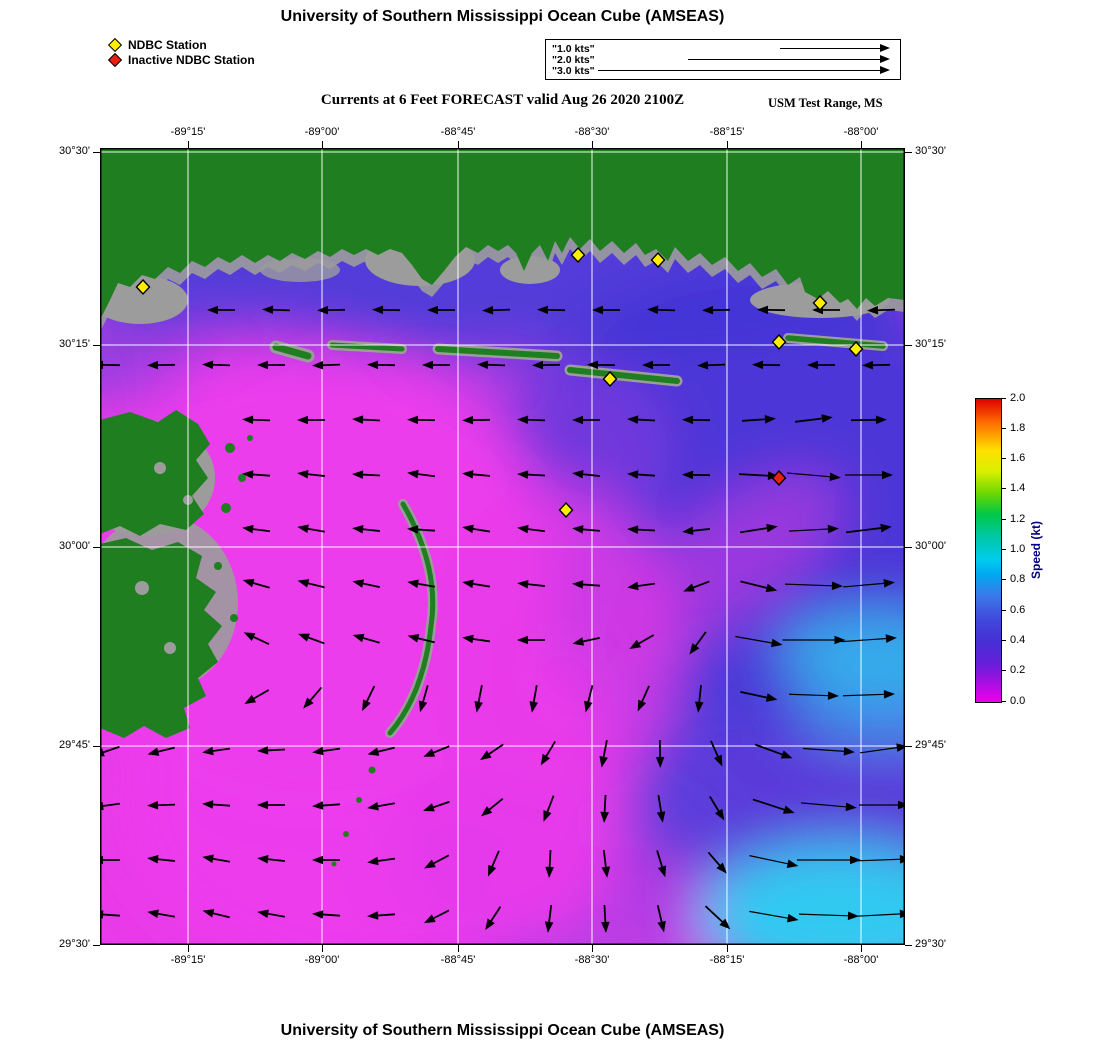  What do you see at coordinates (722, 70) in the screenshot?
I see `scale-row: "3.0 kts"` at bounding box center [722, 70].